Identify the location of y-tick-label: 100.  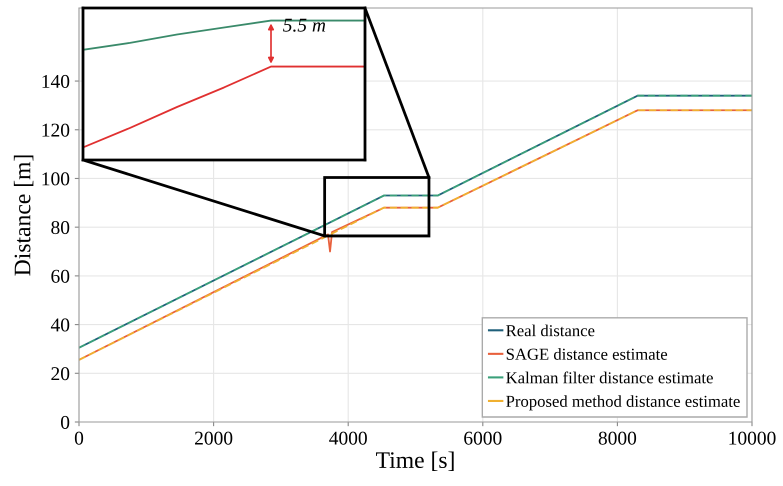
(56, 179).